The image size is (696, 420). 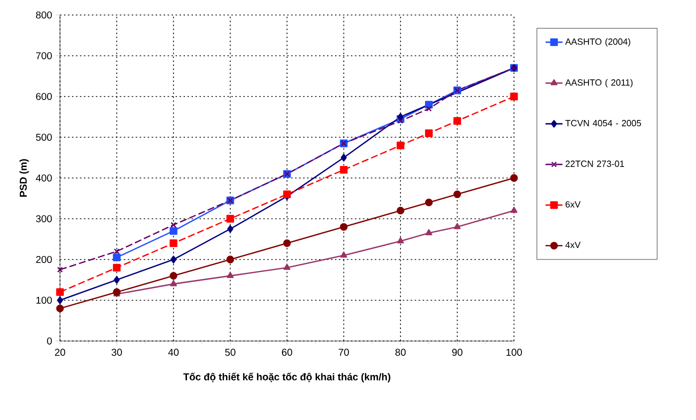 I want to click on x-tick-label: 20, so click(x=60, y=352).